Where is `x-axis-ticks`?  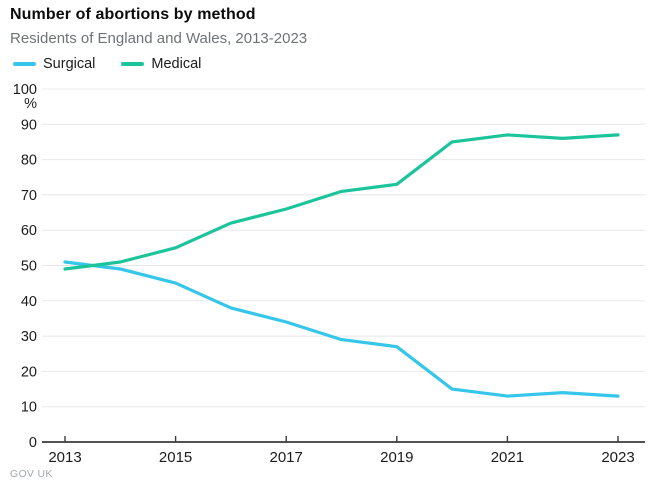
x-axis-ticks is located at coordinates (341, 439).